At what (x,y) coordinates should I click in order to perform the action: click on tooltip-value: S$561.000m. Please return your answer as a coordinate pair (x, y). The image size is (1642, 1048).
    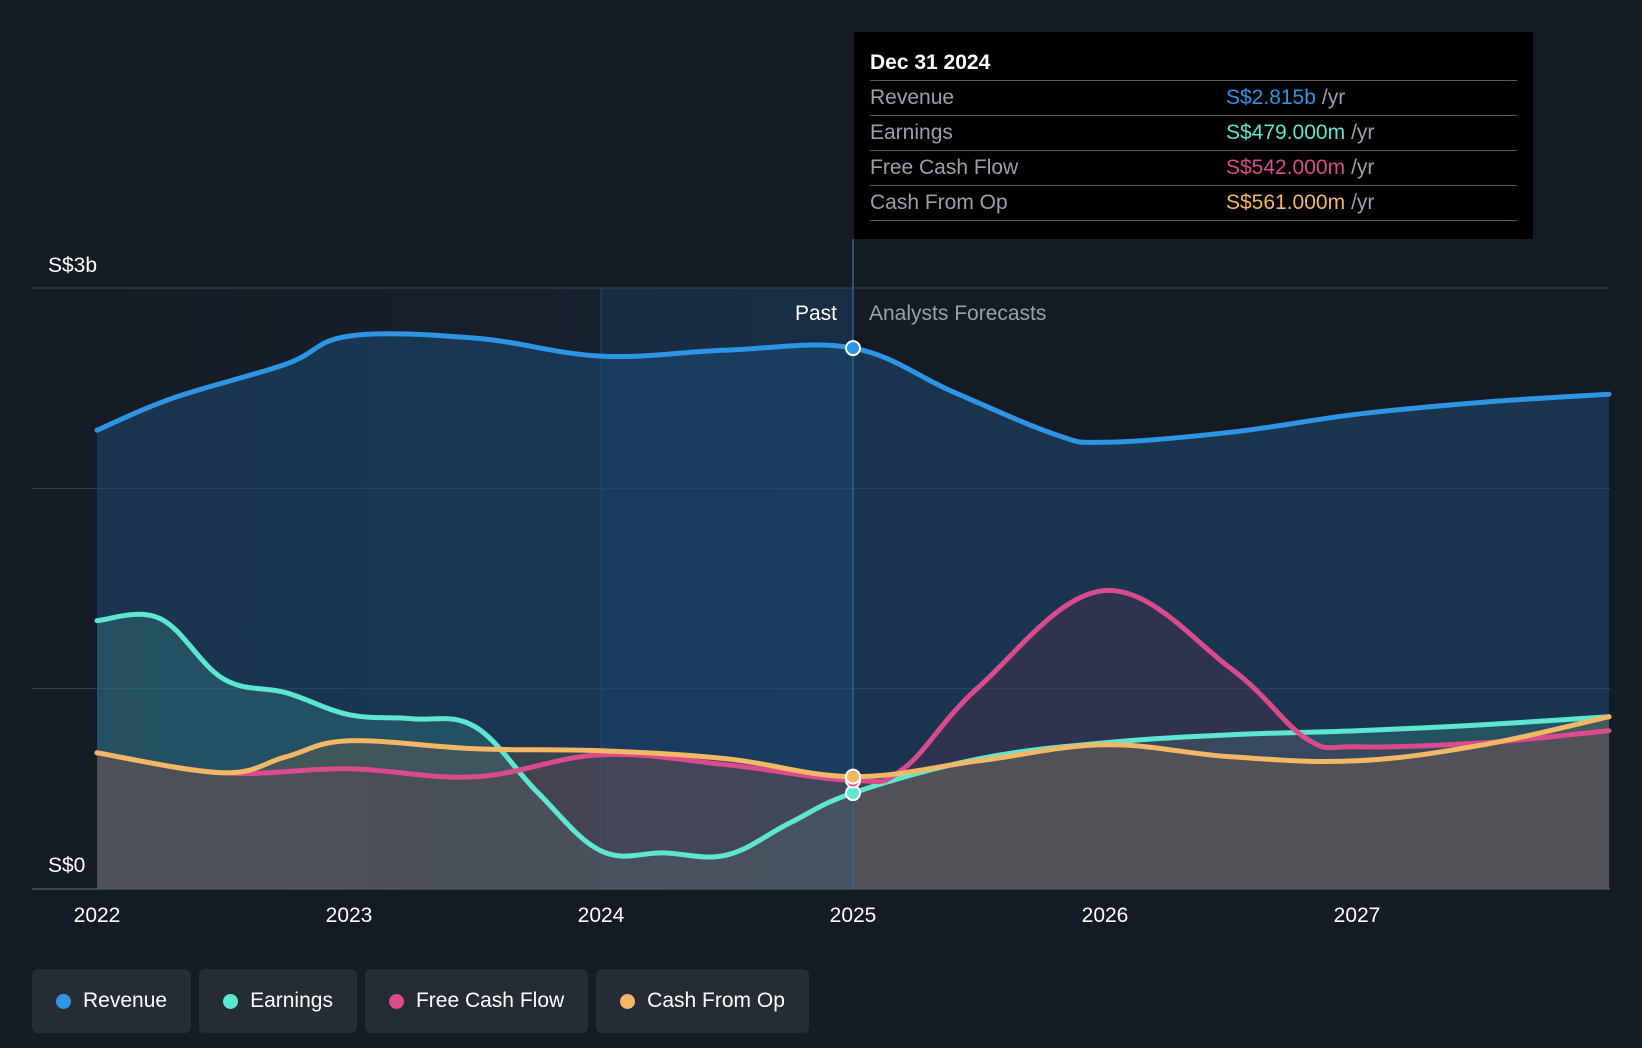
    Looking at the image, I should click on (1286, 202).